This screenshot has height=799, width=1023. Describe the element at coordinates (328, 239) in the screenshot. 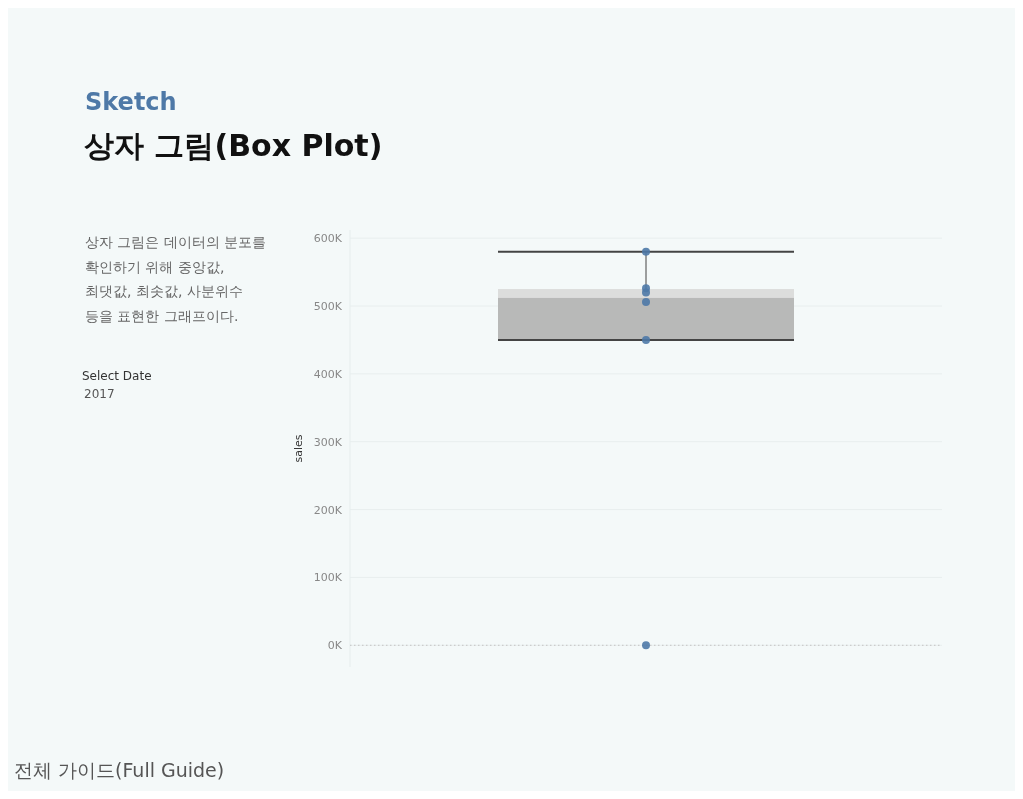

I see `y-tick-label: 600K` at that location.